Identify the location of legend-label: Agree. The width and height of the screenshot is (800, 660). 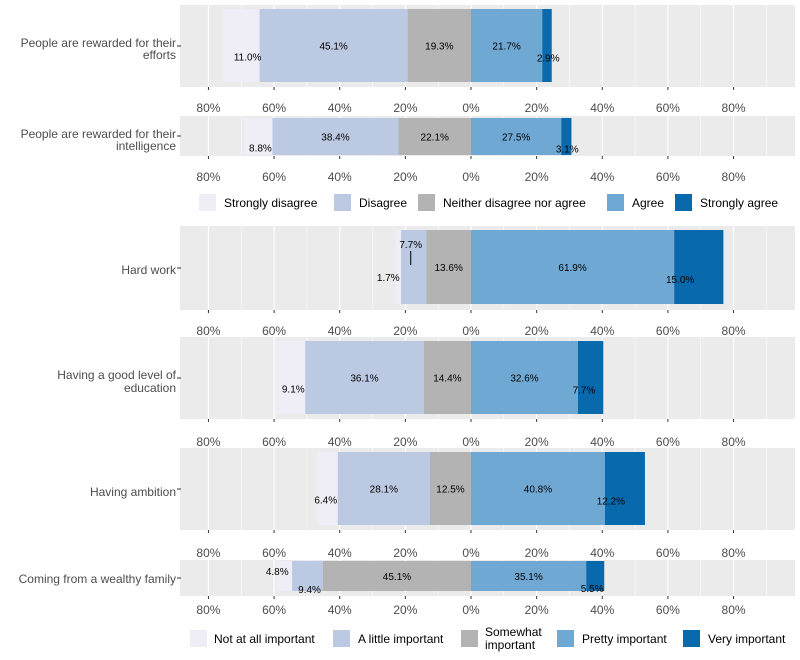
(648, 203).